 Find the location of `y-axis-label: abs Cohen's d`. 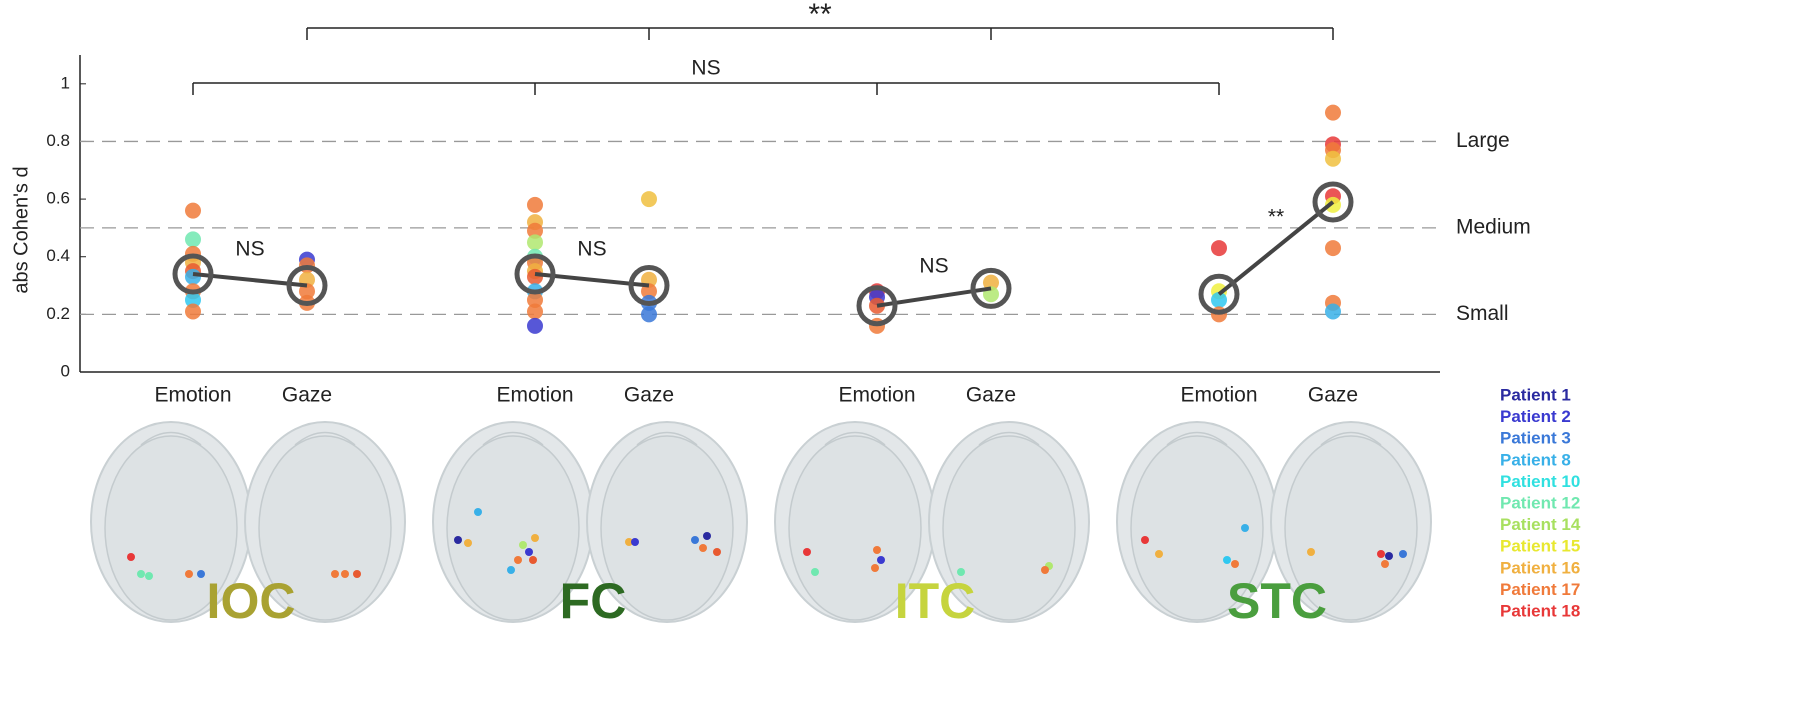

y-axis-label: abs Cohen's d is located at coordinates (21, 229).